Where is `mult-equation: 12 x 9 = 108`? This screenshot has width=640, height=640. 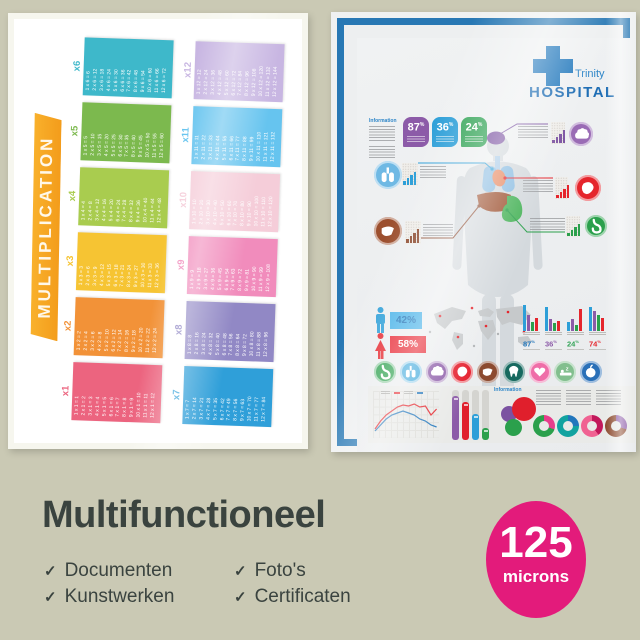
mult-equation: 12 x 9 = 108 is located at coordinates (268, 278).